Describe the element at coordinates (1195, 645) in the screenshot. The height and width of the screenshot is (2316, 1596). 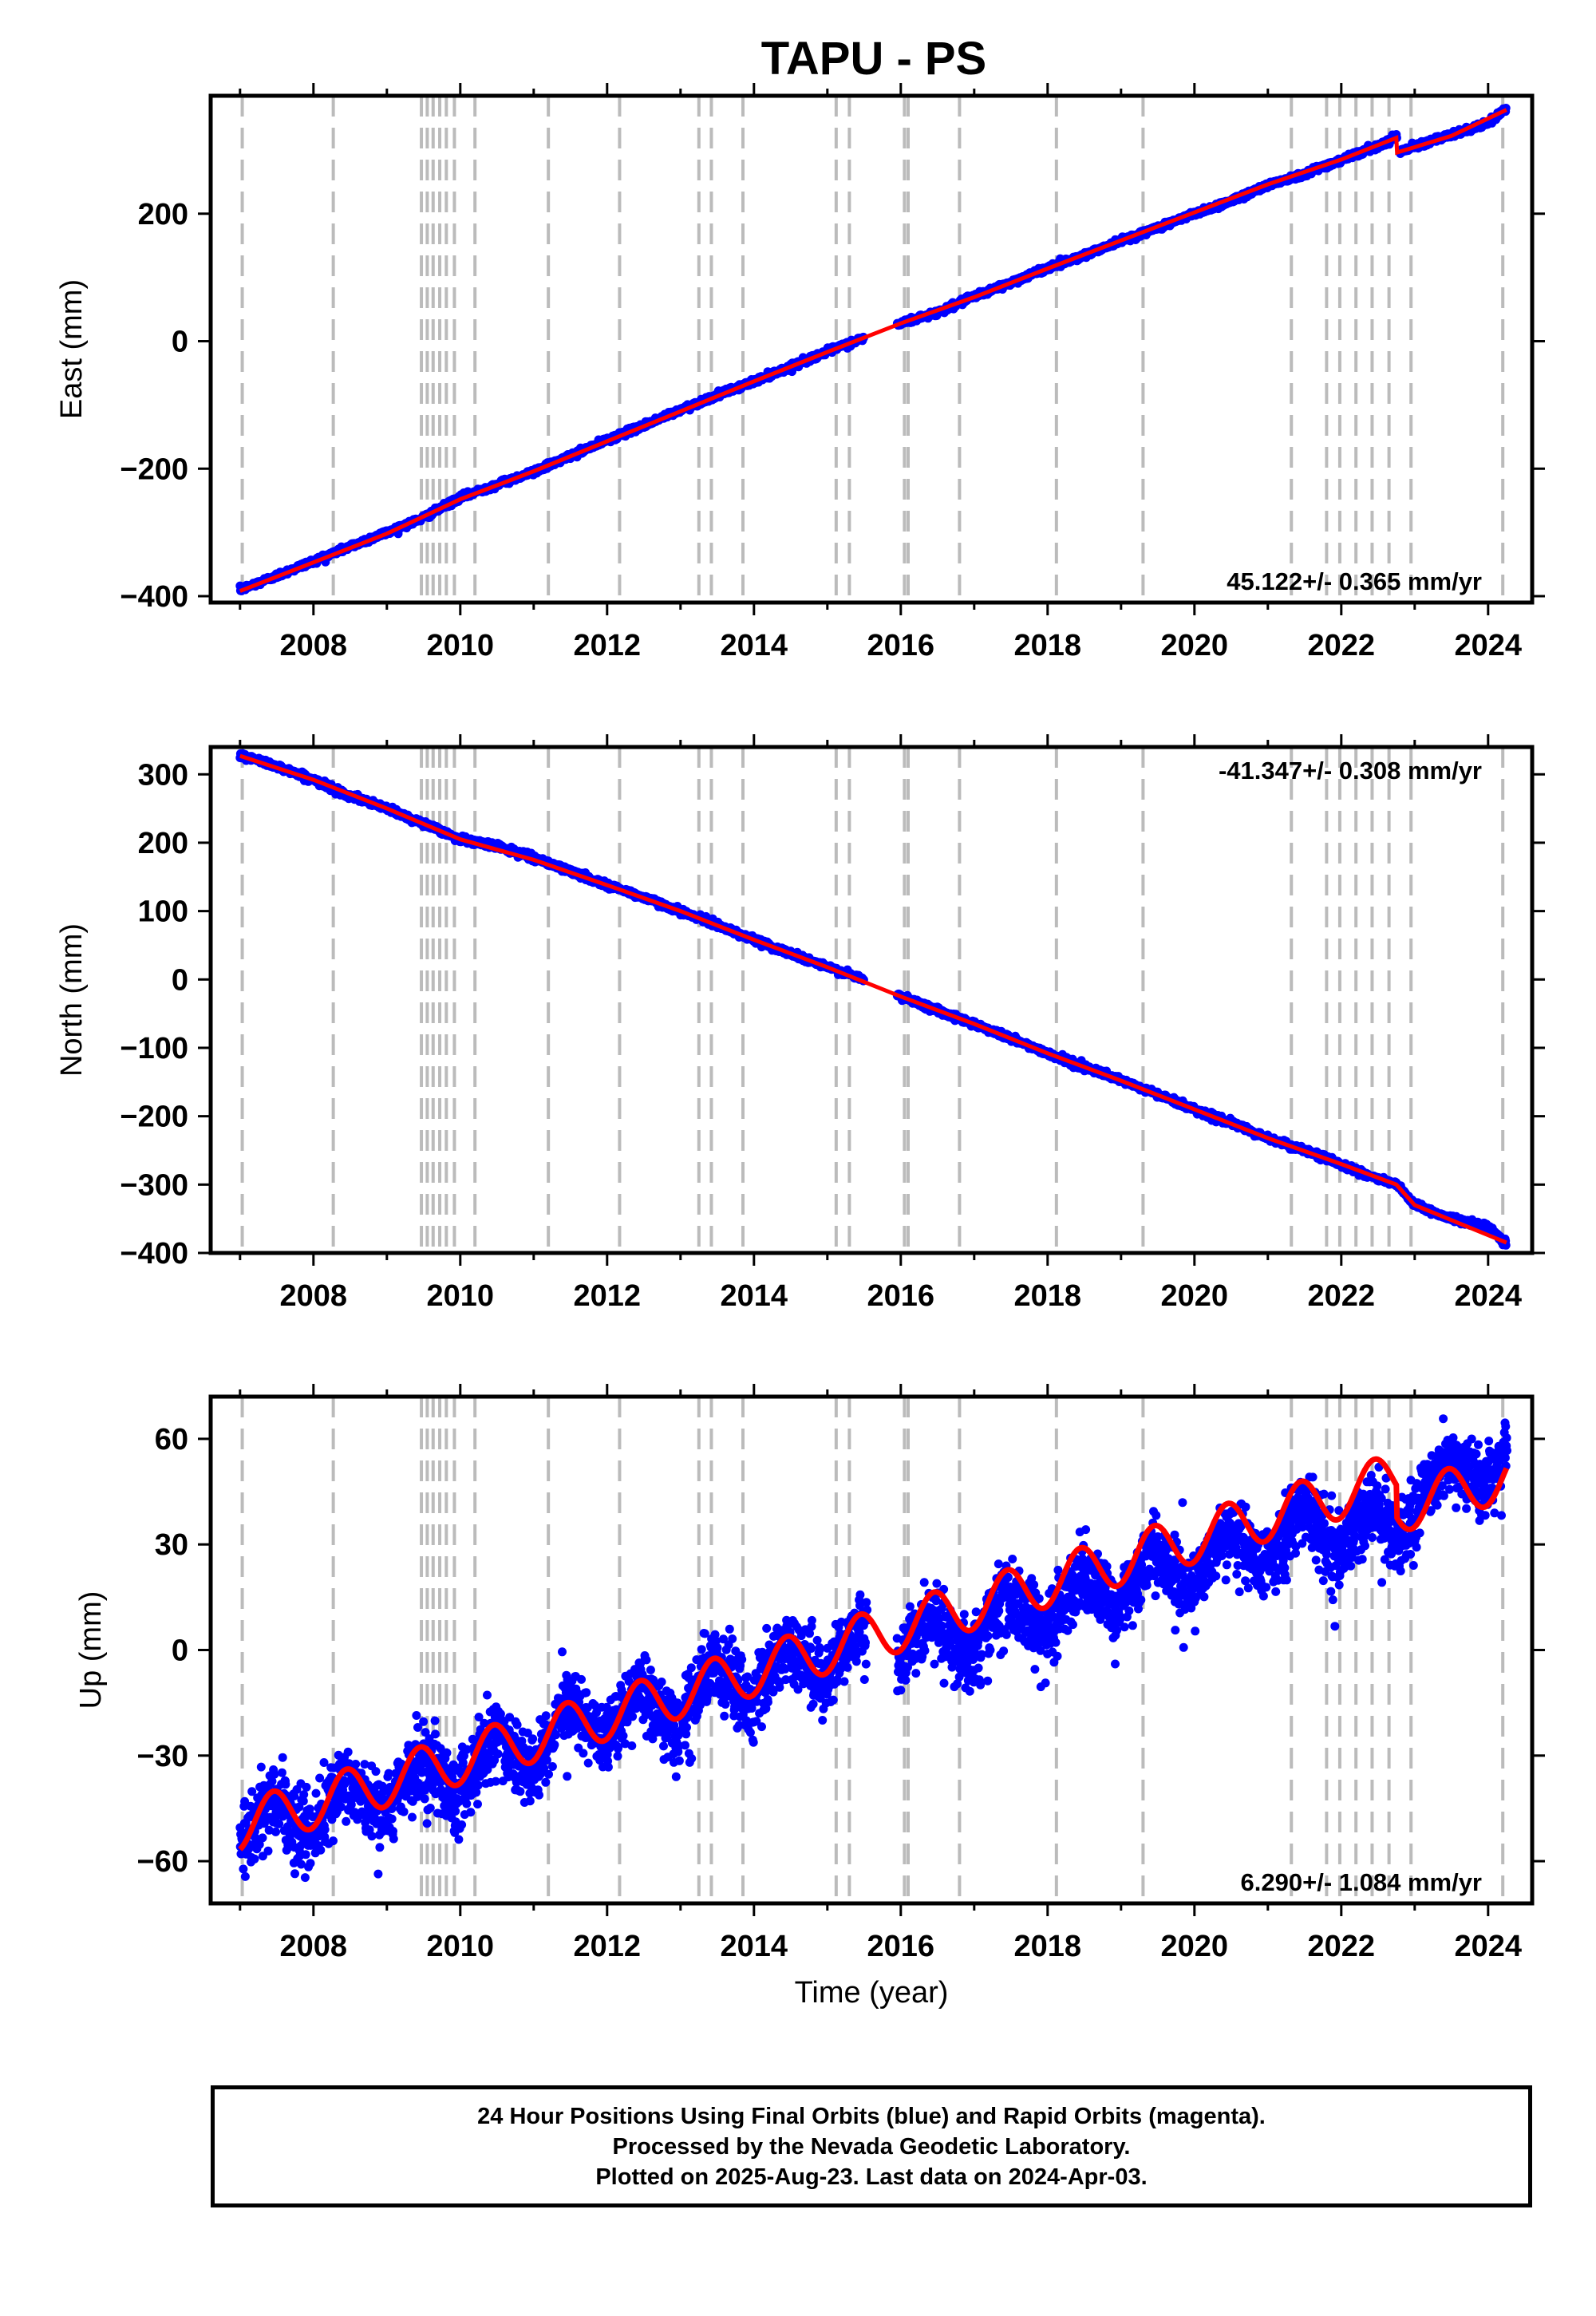
I see `east-x-tick-label: 2020` at that location.